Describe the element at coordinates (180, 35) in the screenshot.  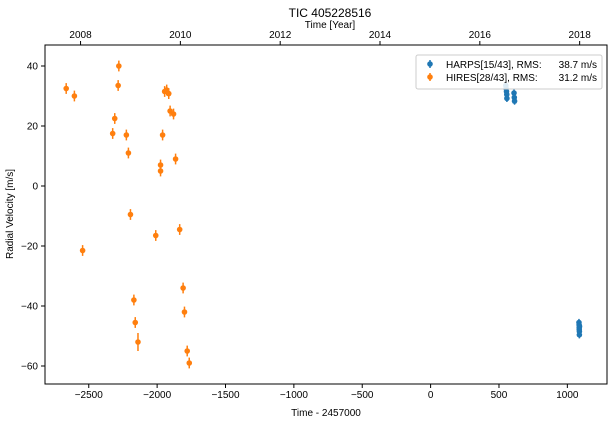
I see `top-x-tick-label: 2010` at that location.